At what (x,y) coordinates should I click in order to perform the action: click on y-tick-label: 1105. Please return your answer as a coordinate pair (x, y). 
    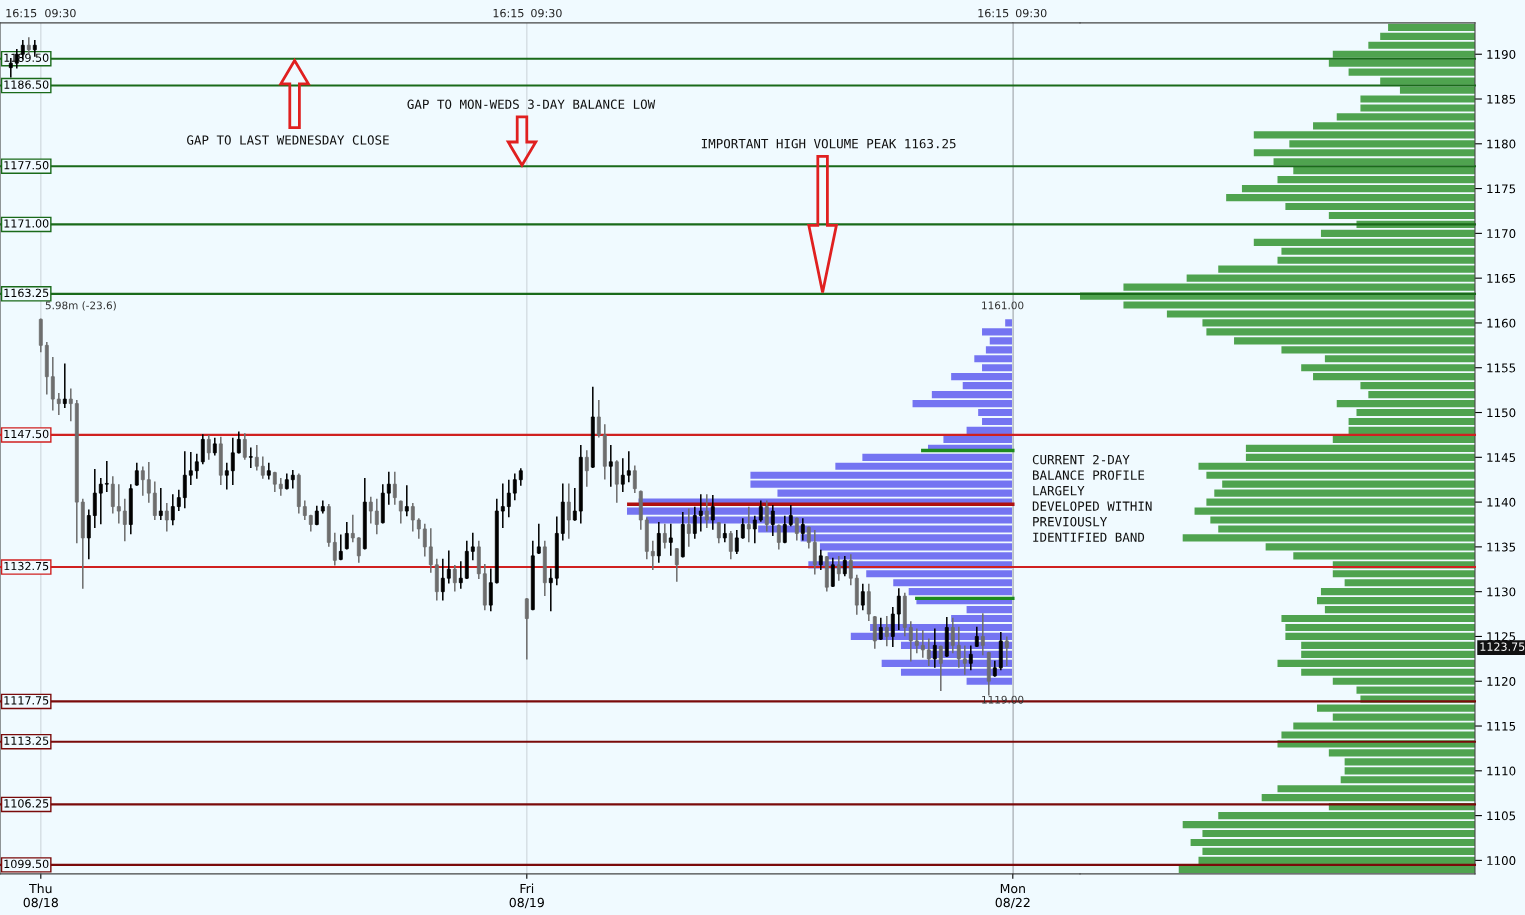
    Looking at the image, I should click on (1501, 816).